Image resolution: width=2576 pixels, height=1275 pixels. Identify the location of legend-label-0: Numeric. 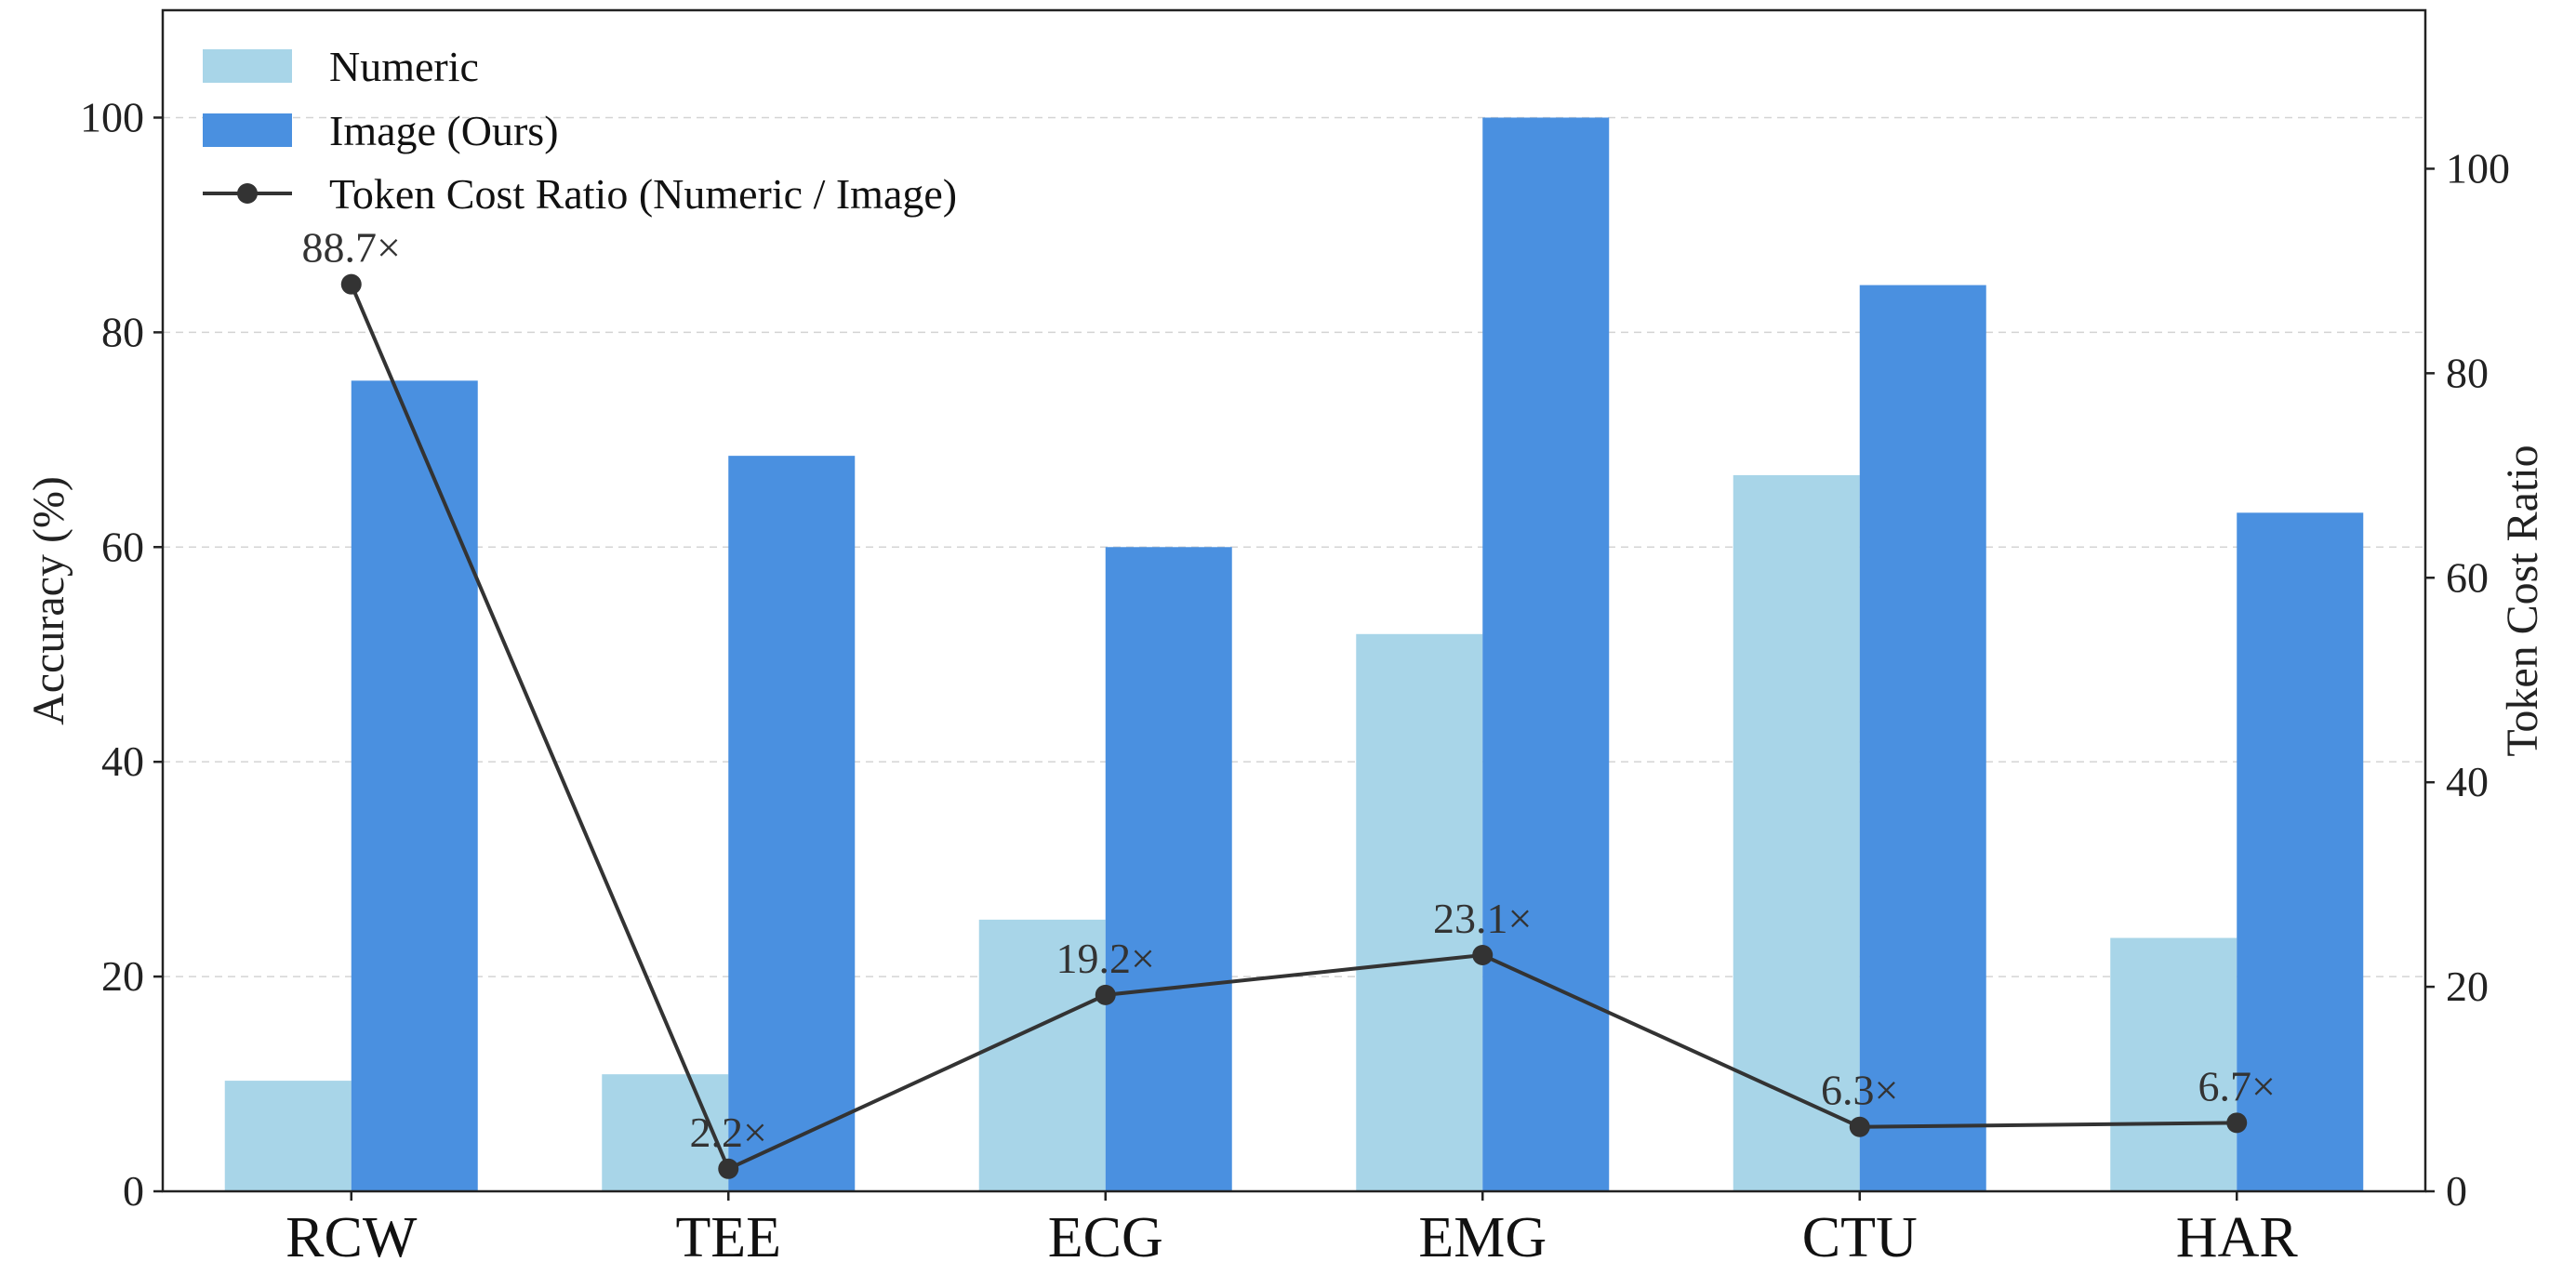
(404, 66).